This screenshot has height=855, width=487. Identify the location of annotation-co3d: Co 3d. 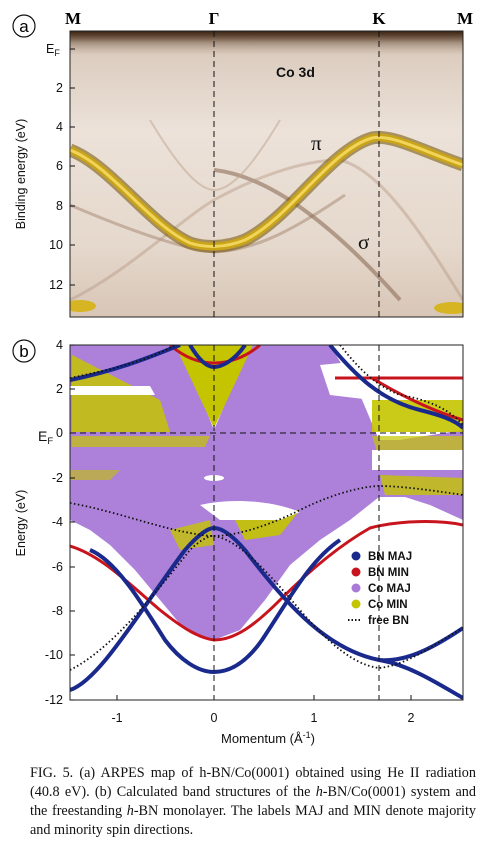
(295, 72).